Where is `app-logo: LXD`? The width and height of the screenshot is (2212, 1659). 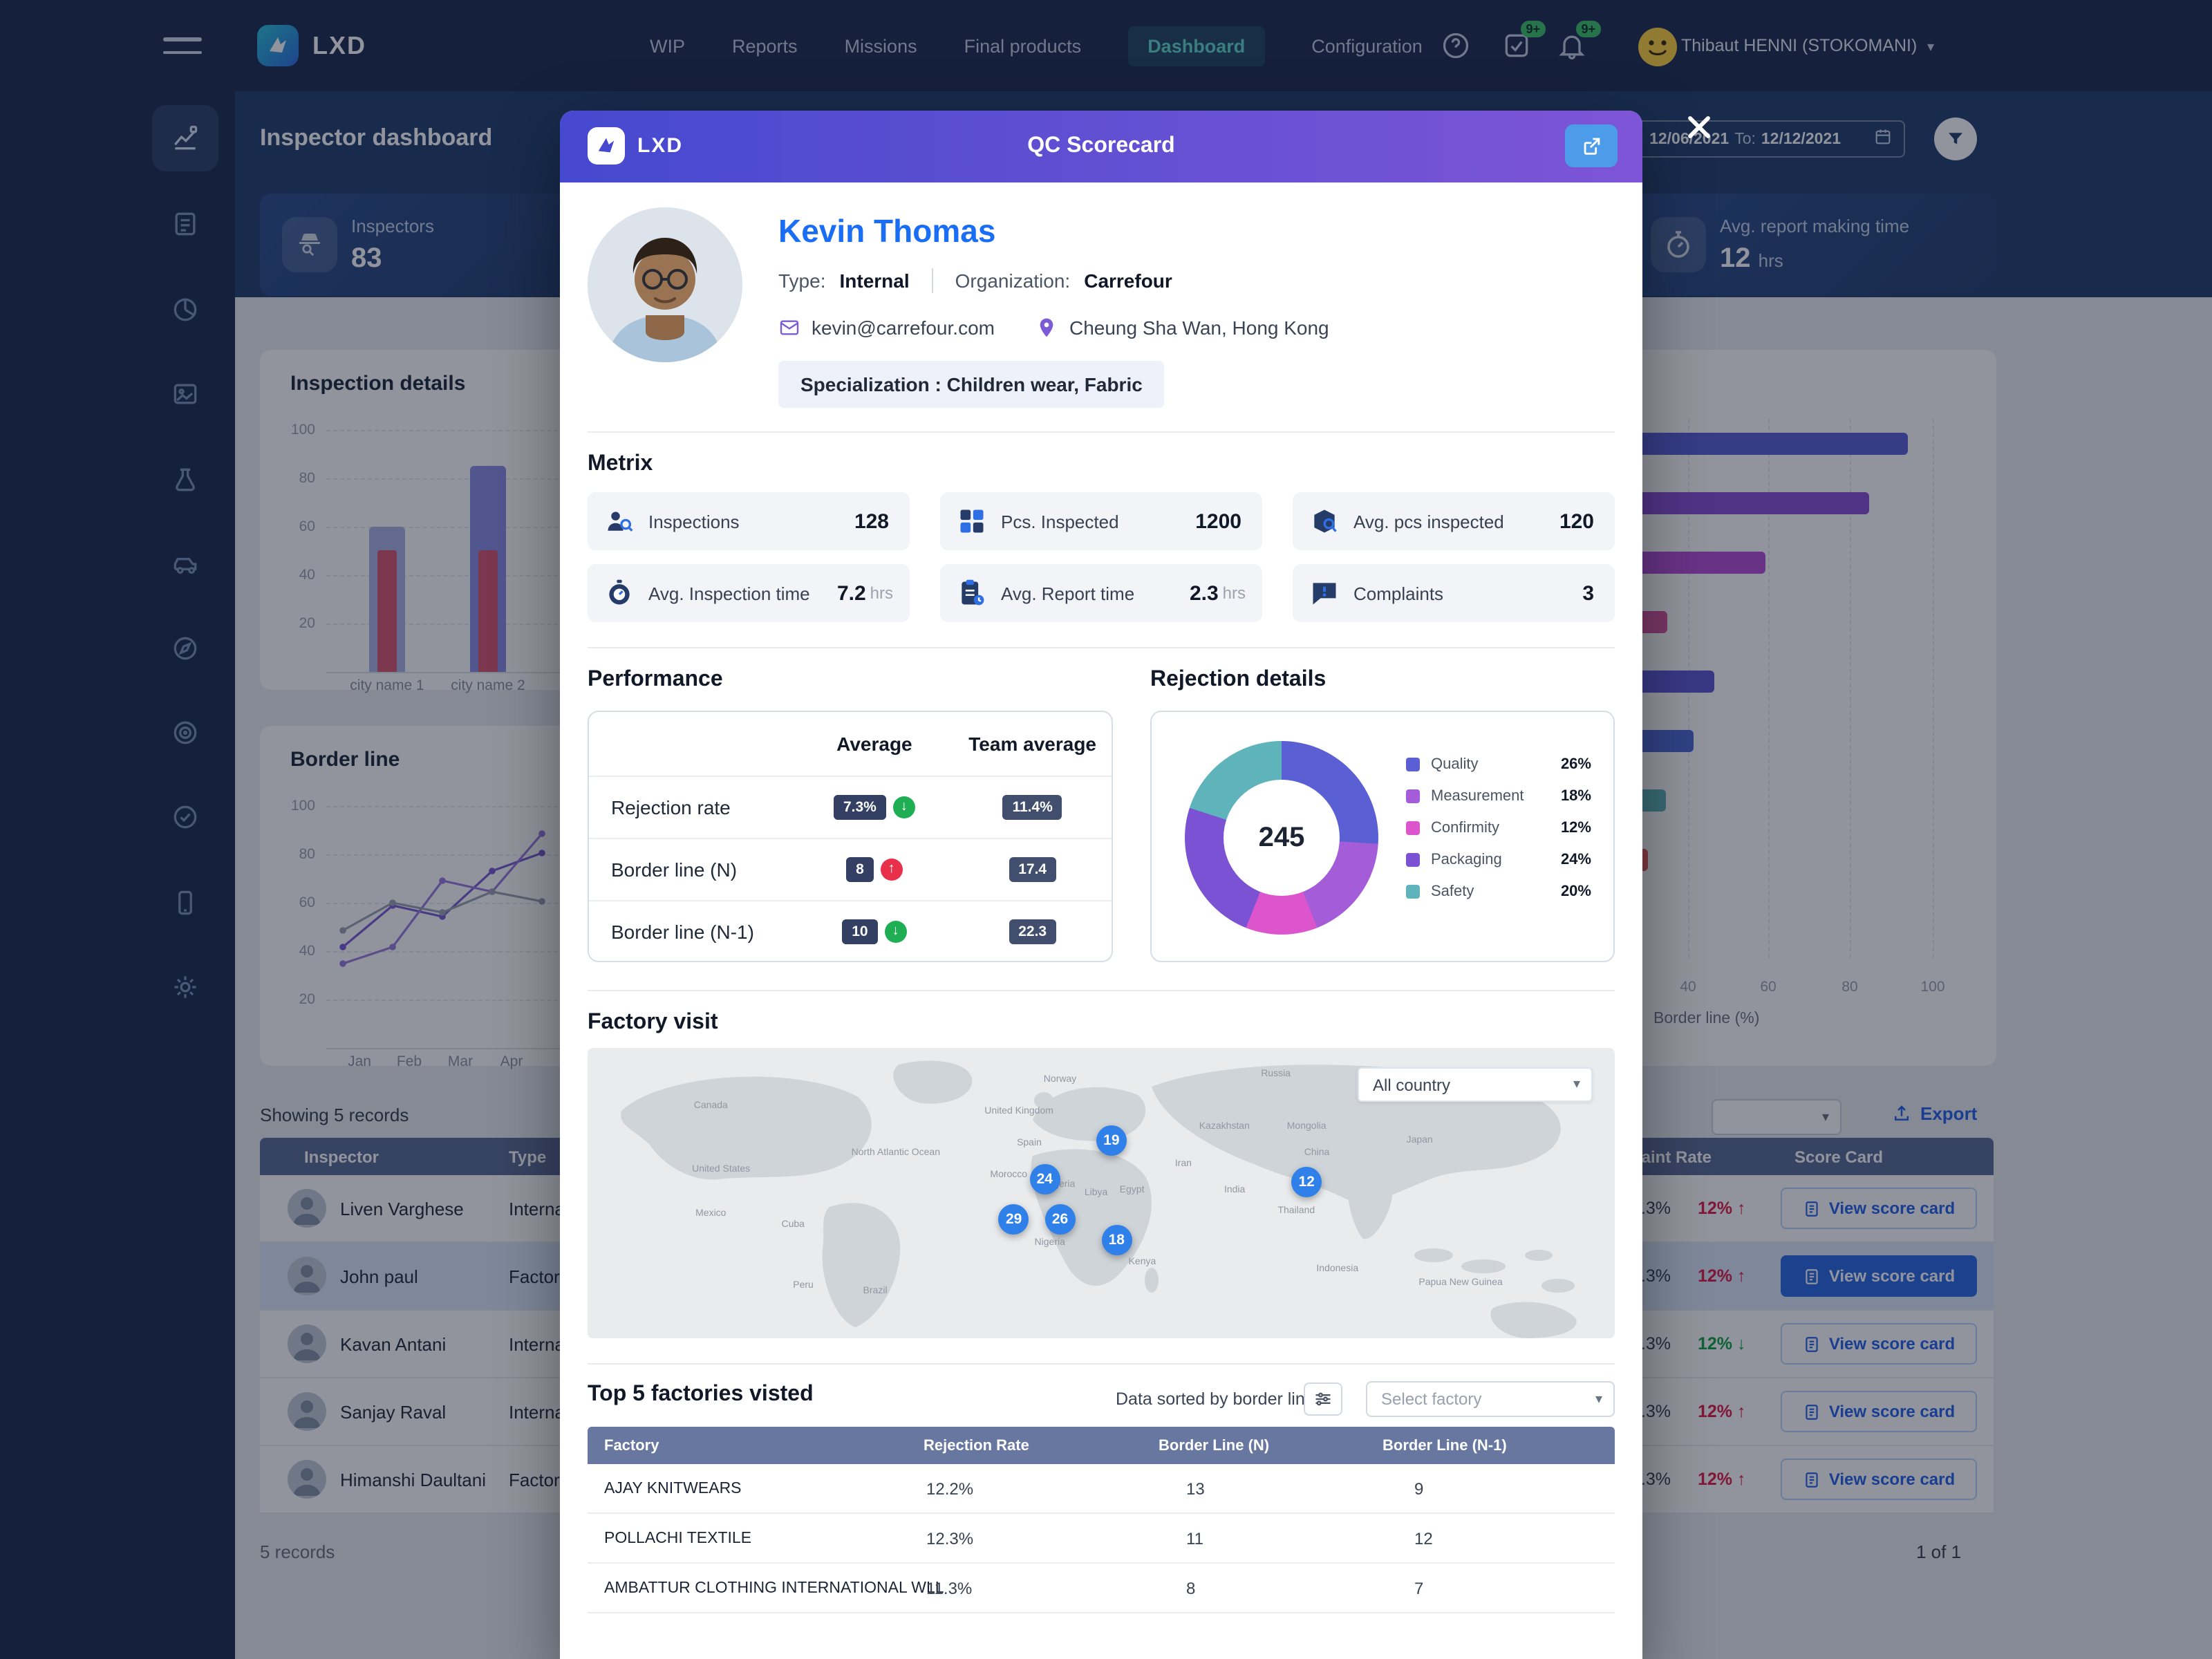
app-logo: LXD is located at coordinates (311, 45).